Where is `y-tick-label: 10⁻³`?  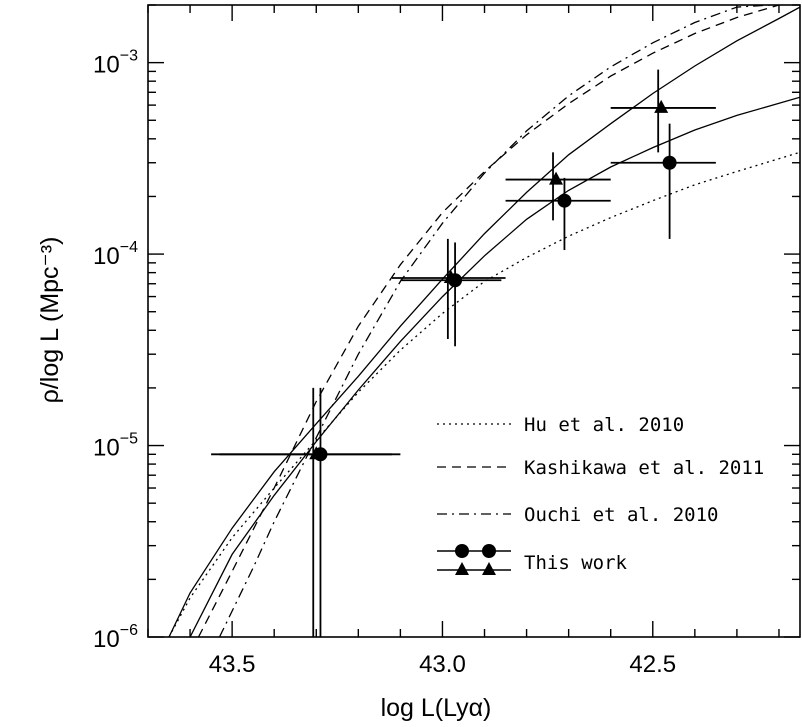 y-tick-label: 10⁻³ is located at coordinates (115, 63).